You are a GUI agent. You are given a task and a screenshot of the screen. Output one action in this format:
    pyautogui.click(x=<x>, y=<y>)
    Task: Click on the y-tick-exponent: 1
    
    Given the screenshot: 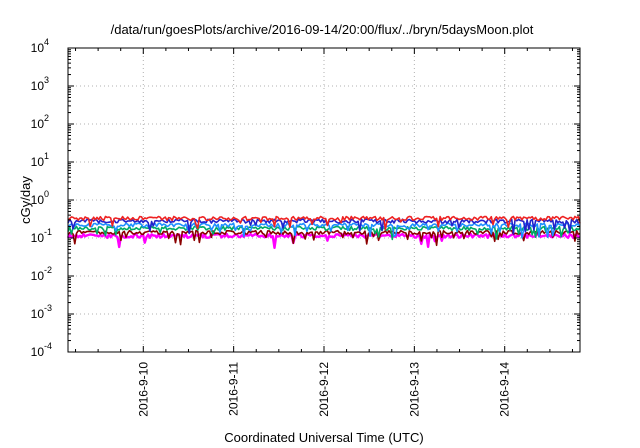 What is the action you would take?
    pyautogui.click(x=46, y=156)
    